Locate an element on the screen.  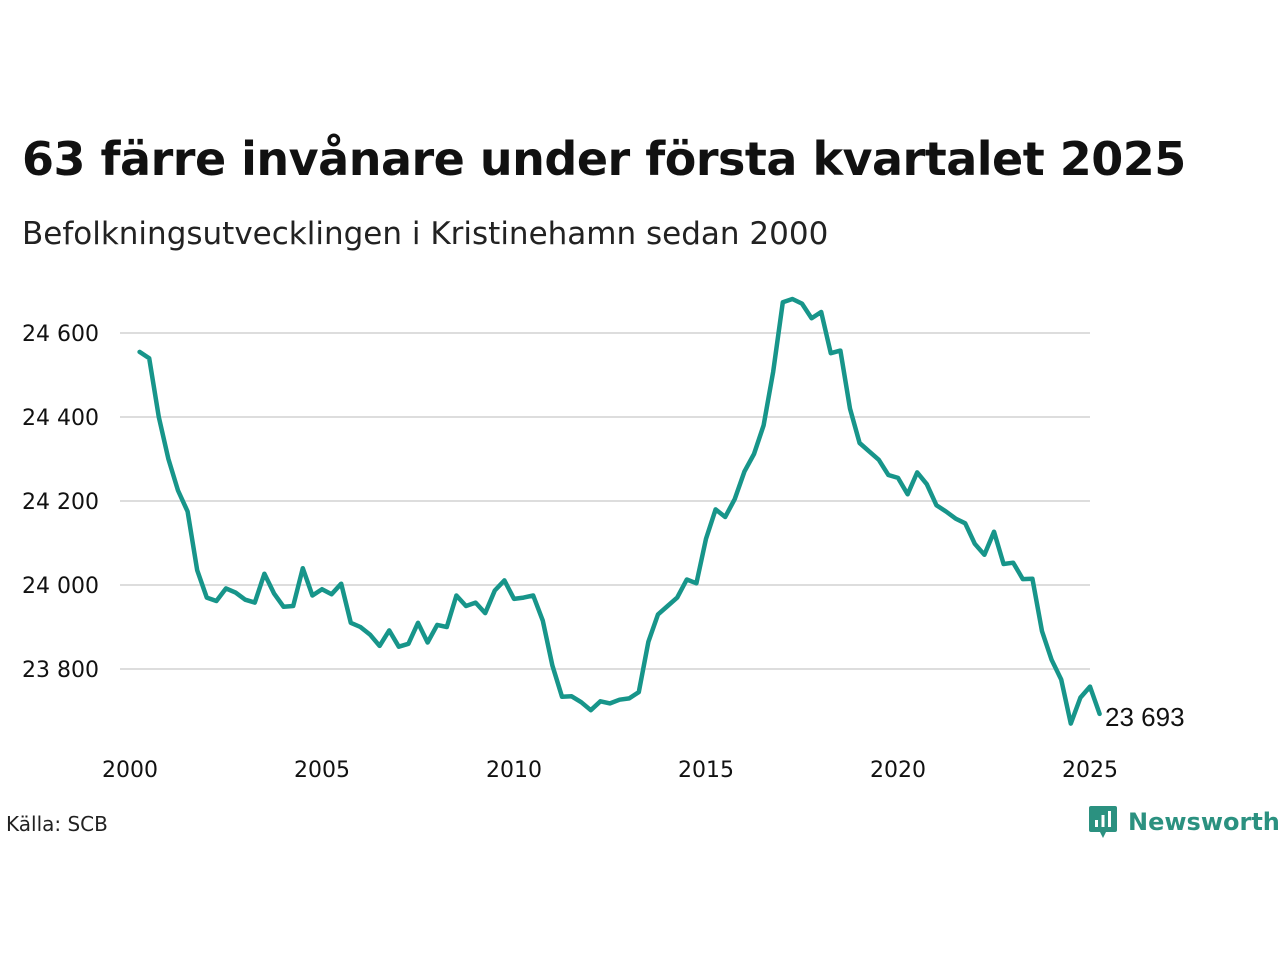
y-tick-label: 24 600 is located at coordinates (60, 334).